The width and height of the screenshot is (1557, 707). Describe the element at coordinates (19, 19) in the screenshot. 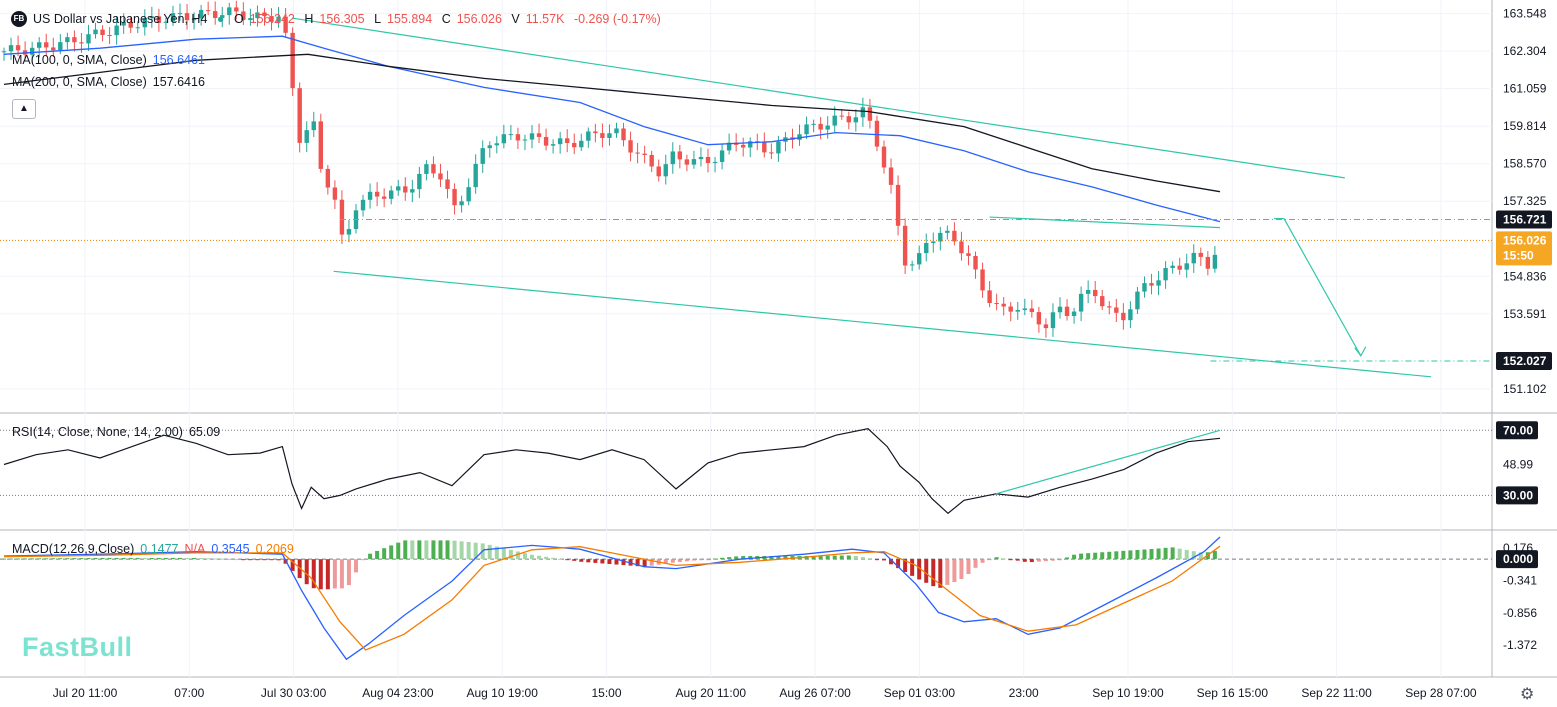

I see `fastbull-logo-icon: FB` at that location.